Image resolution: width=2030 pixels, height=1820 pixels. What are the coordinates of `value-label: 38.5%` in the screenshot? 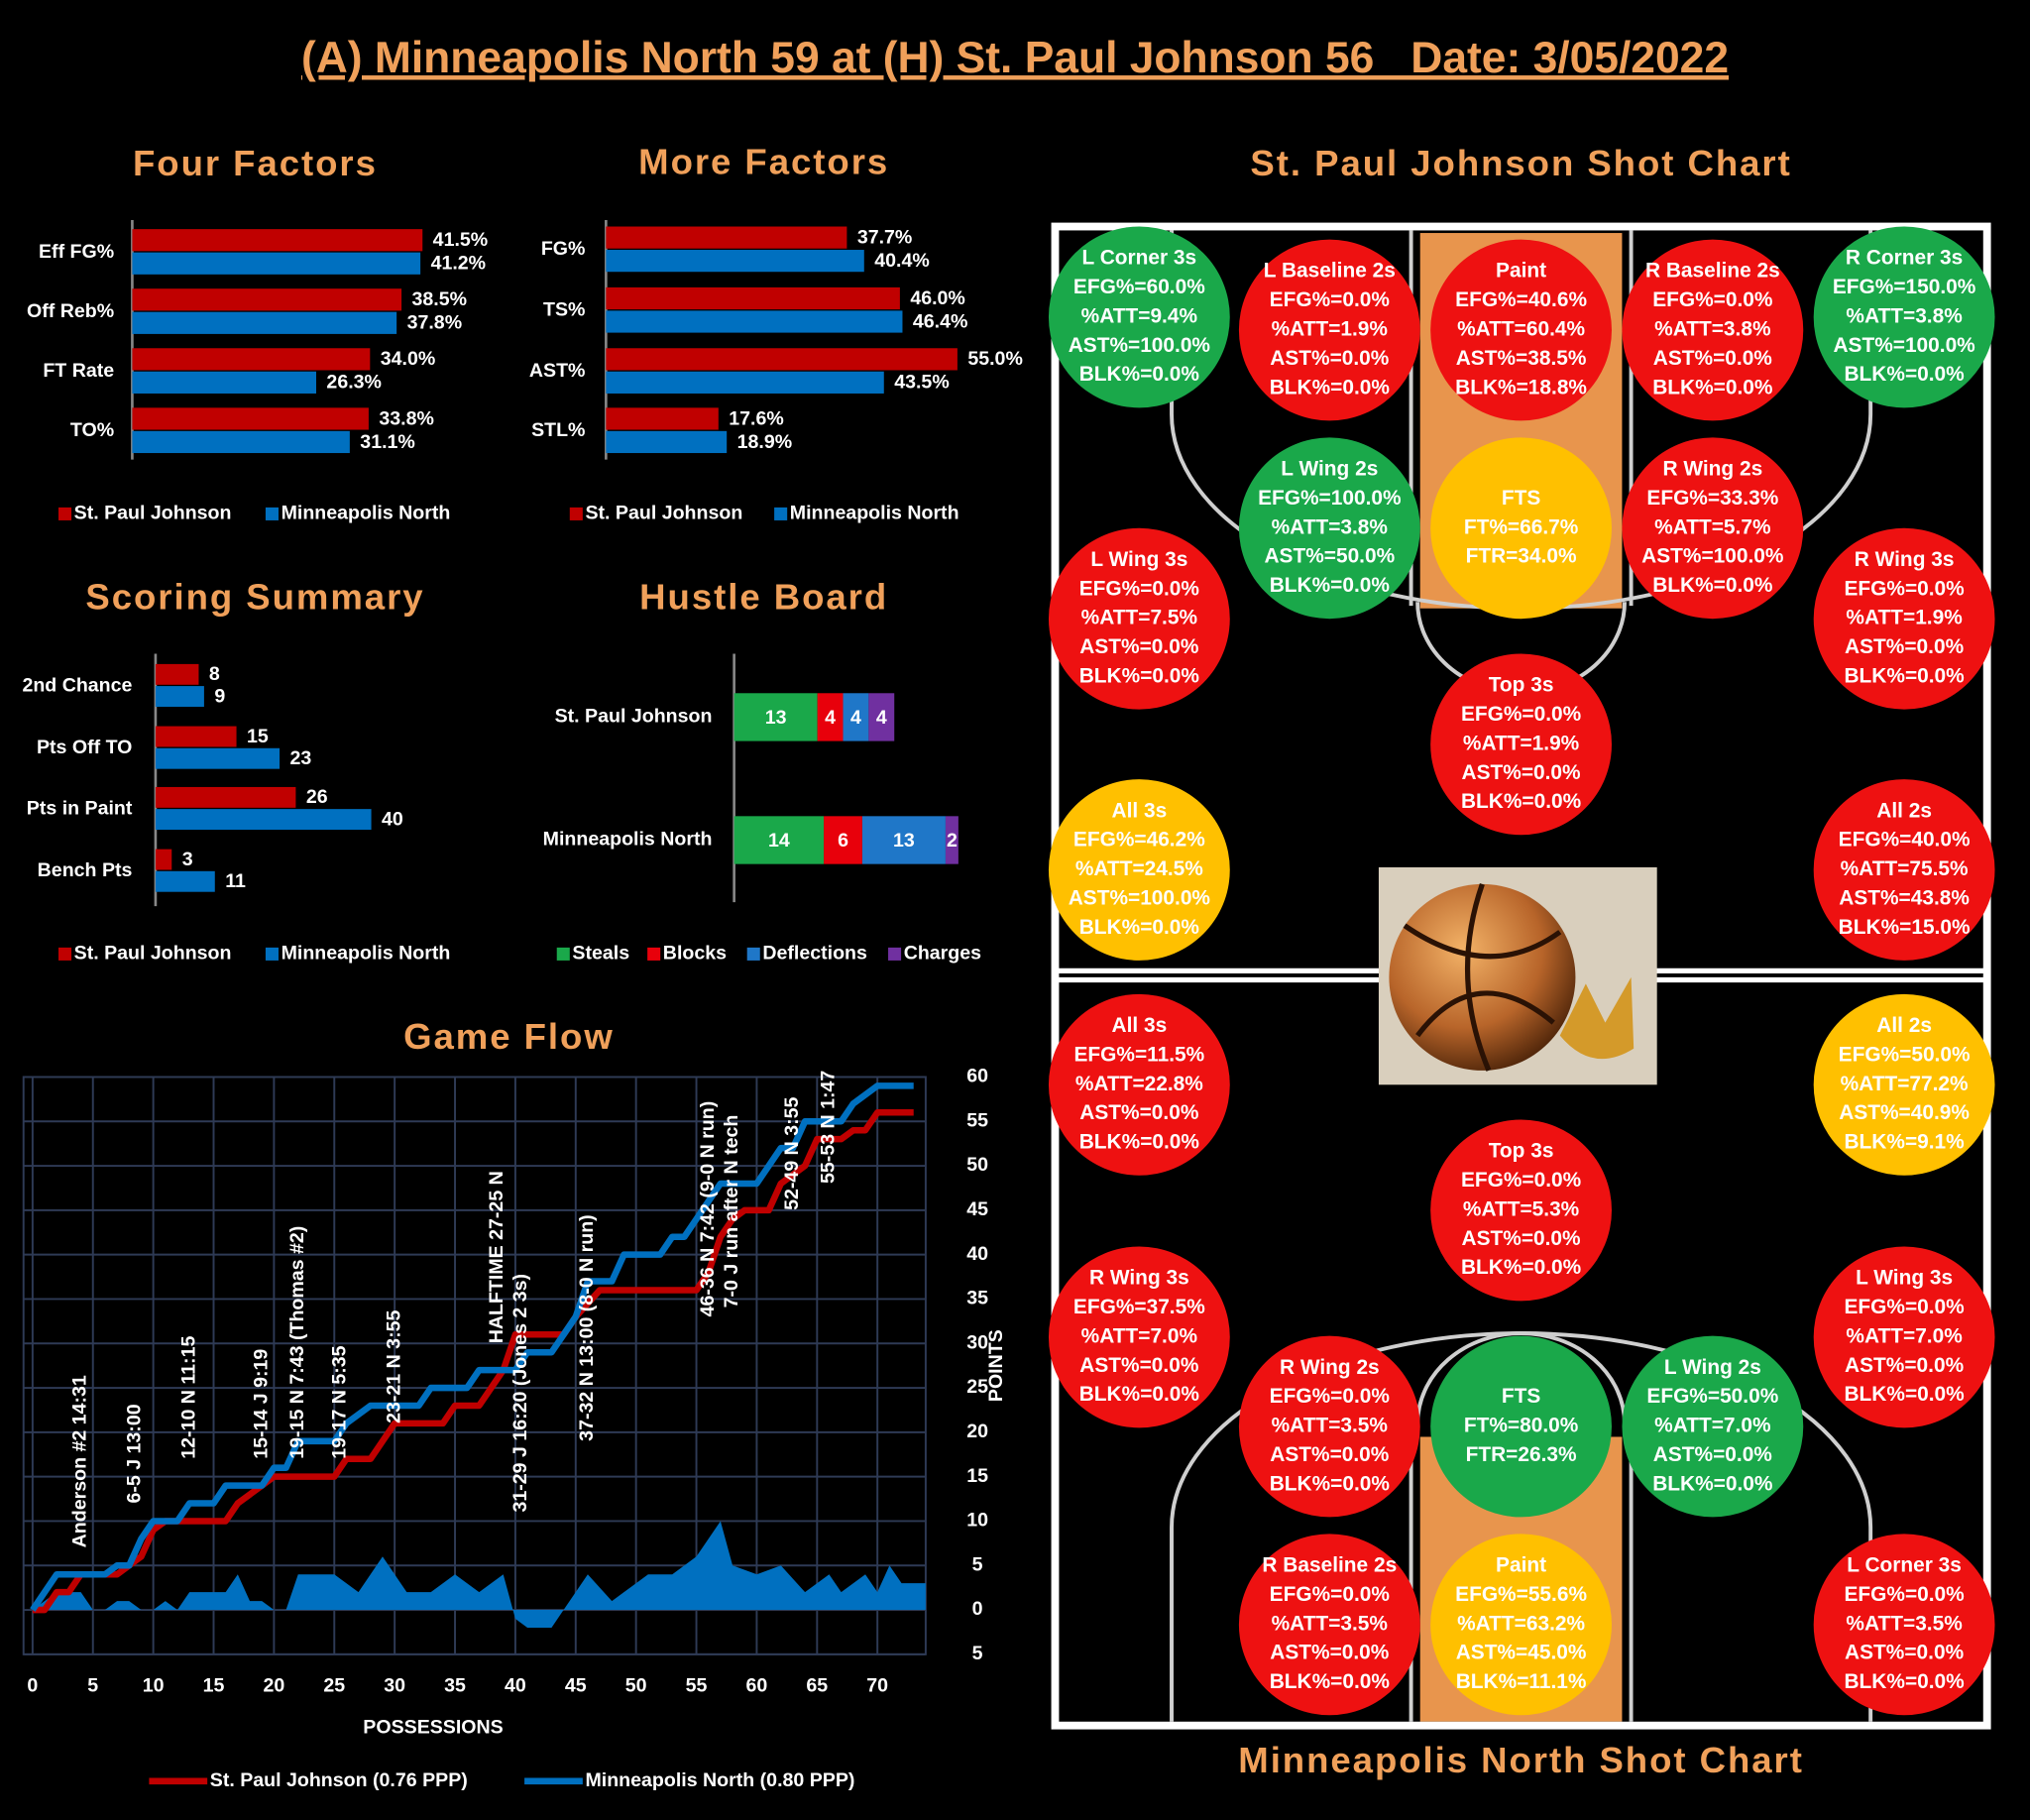 It's located at (440, 299).